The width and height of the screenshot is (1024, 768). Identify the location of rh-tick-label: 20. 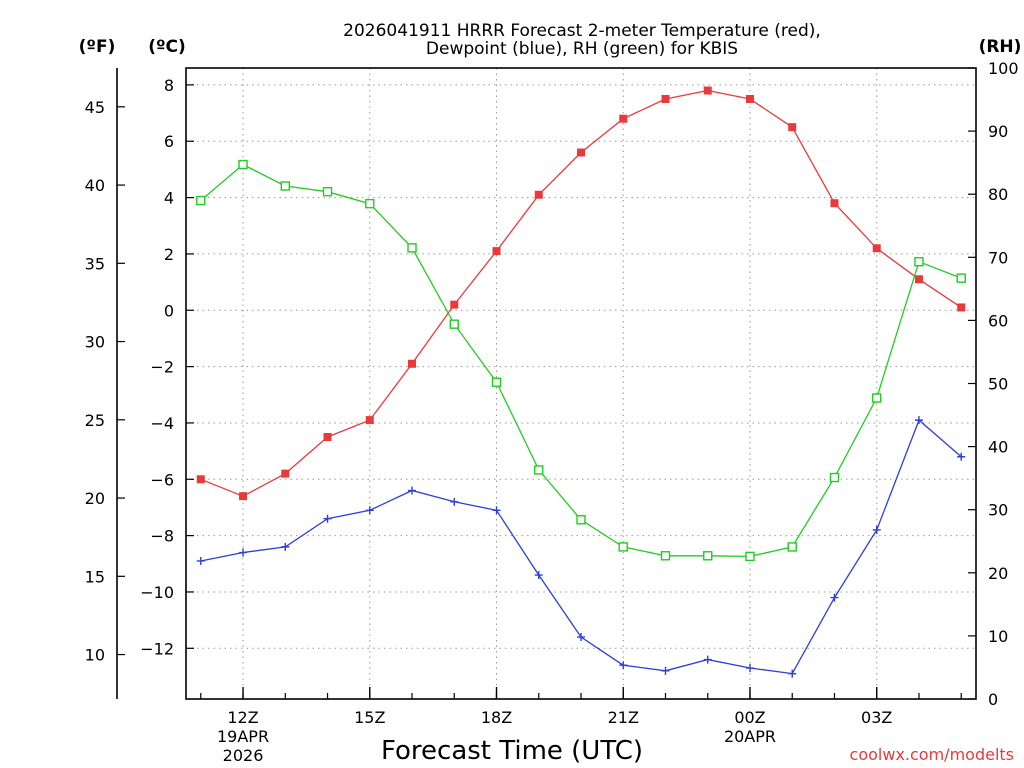
(998, 573).